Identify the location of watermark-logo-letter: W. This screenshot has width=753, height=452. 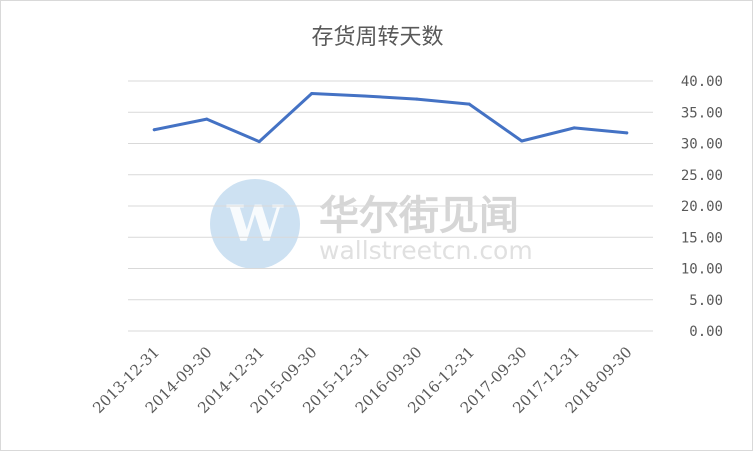
(255, 223).